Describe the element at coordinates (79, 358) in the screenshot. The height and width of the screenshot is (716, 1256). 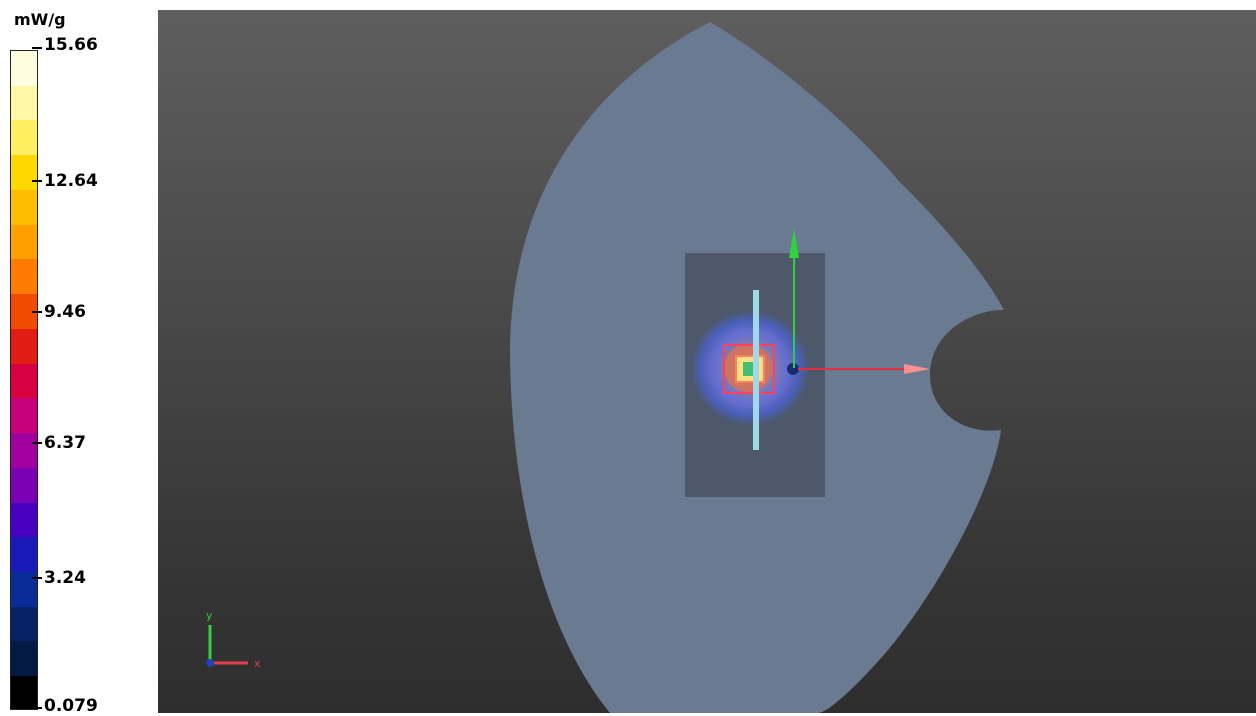
I see `color-legend: mW/g 15.66 12.64 9.46 6.37 3.24 0.079` at that location.